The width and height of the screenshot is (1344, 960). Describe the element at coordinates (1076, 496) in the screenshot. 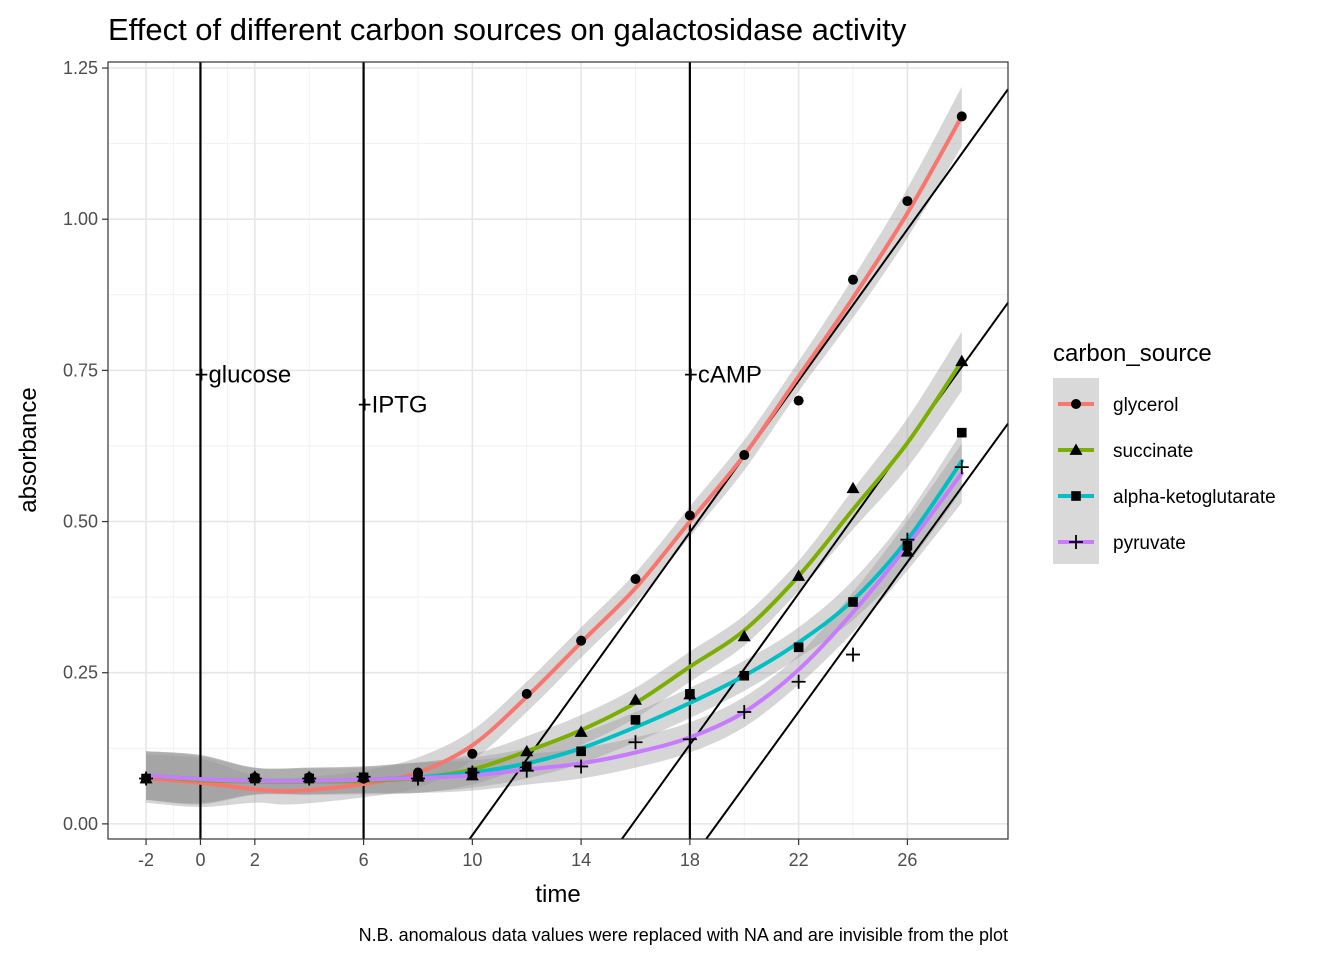

I see `legend-key-alpha-ketoglutarate` at that location.